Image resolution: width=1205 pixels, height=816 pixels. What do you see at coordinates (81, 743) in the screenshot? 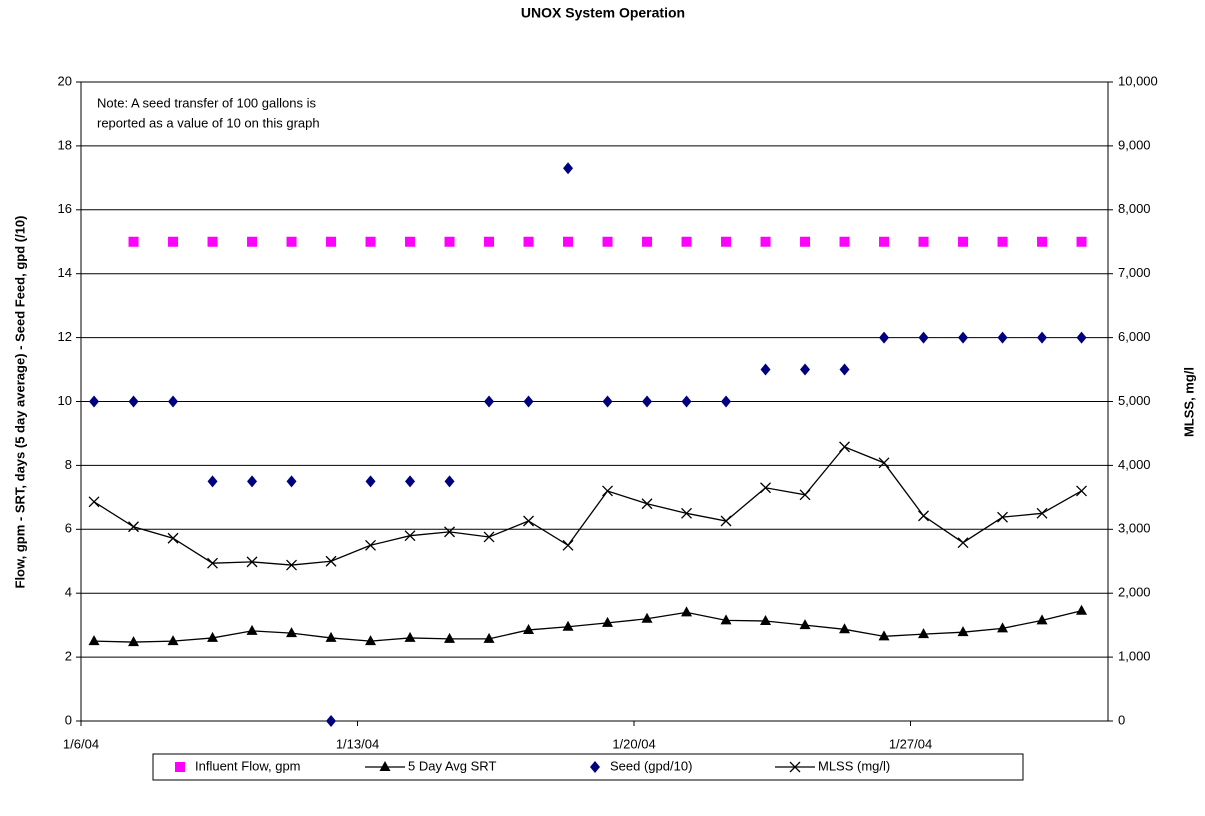
I see `x-tick-label: 1/6/04` at bounding box center [81, 743].